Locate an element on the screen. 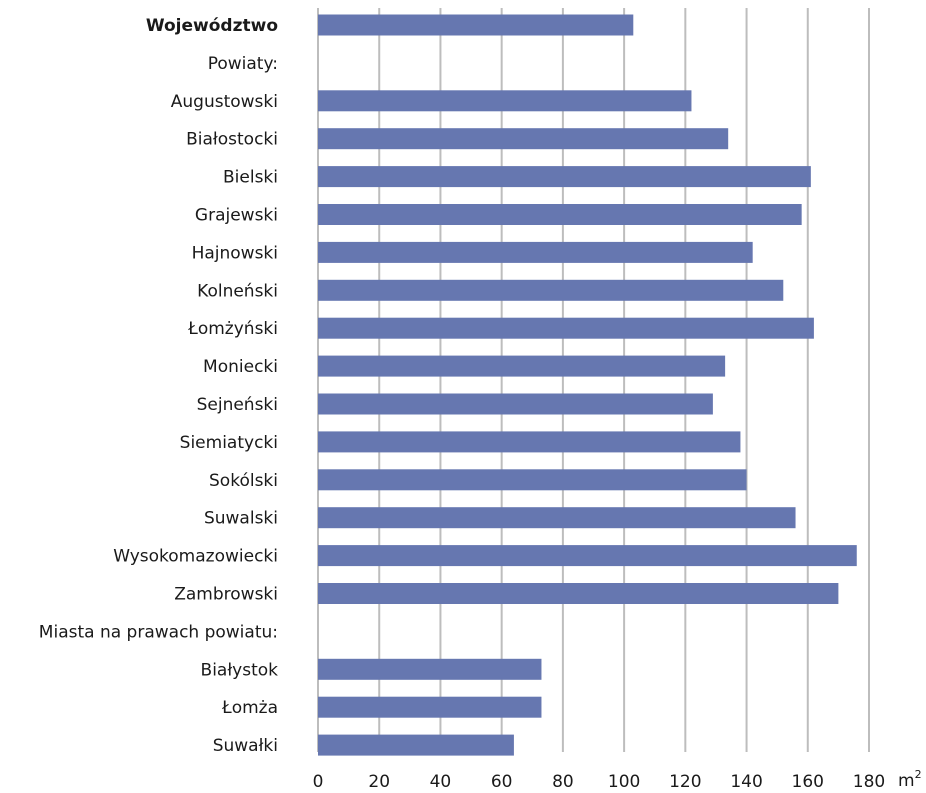 The height and width of the screenshot is (793, 926). category-label: Sejneński is located at coordinates (237, 405).